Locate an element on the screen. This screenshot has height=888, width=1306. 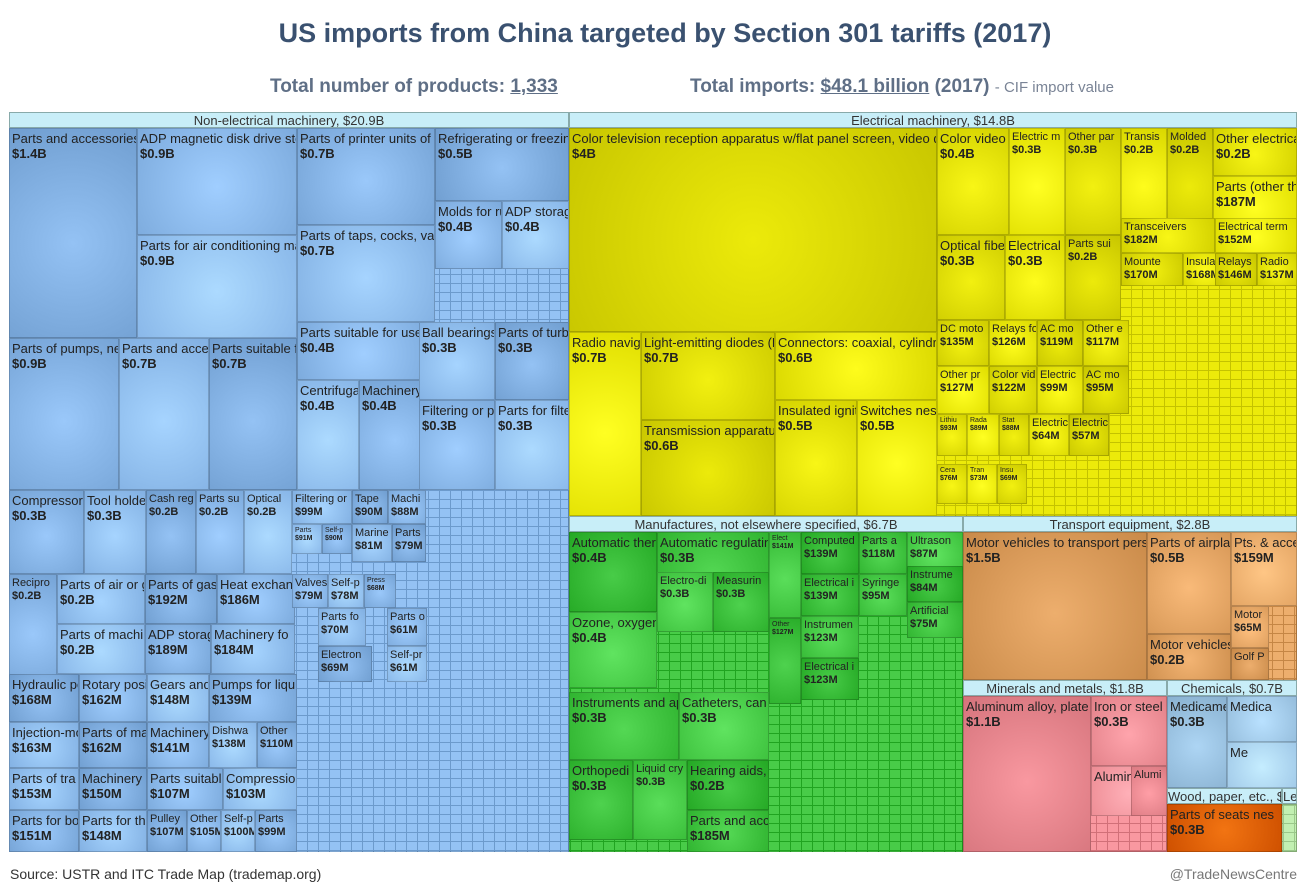
treemap-cell: Electrical i $123M is located at coordinates (830, 679).